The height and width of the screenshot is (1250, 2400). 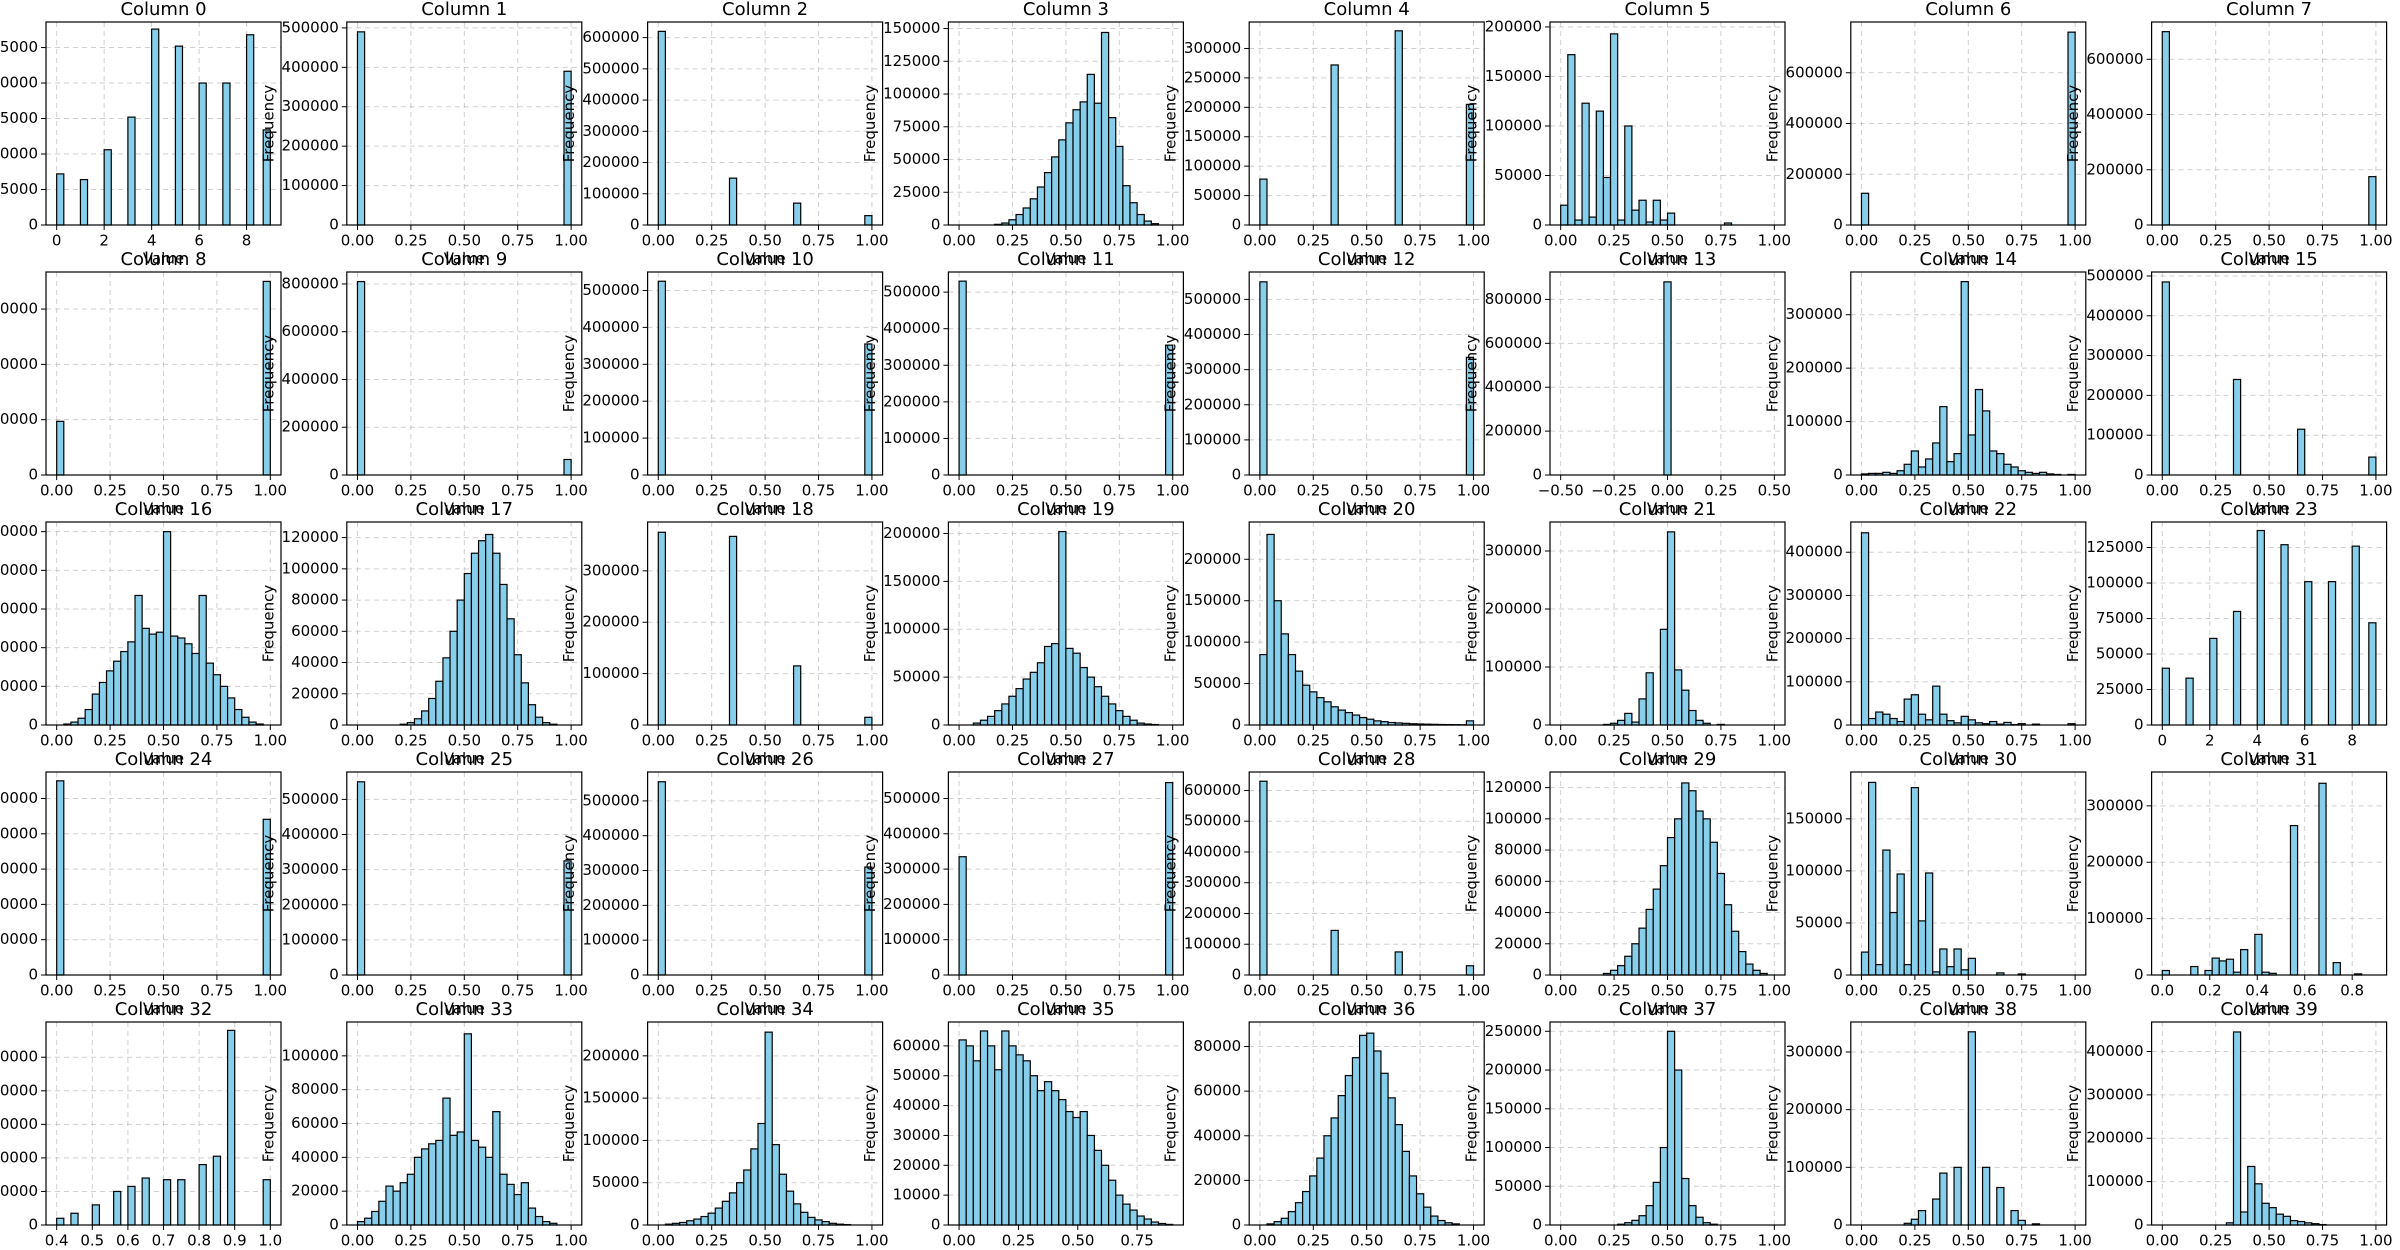 I want to click on x-tick-label: 0.00, so click(x=958, y=991).